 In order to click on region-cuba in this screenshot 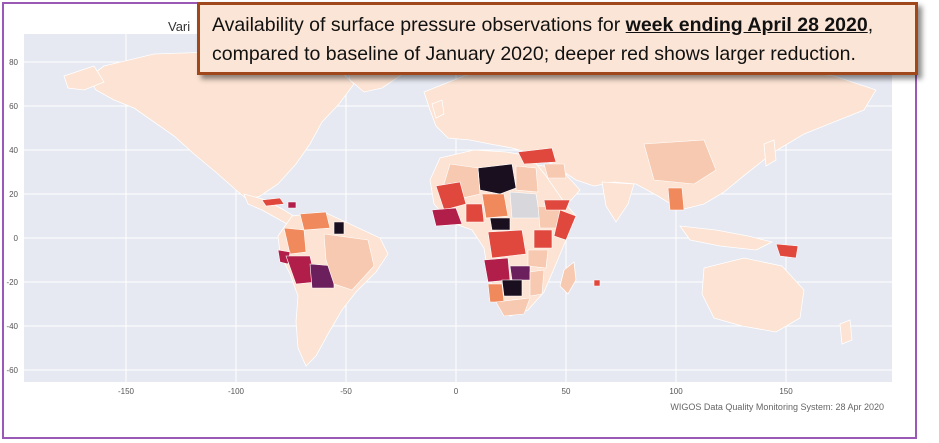, I will do `click(273, 202)`.